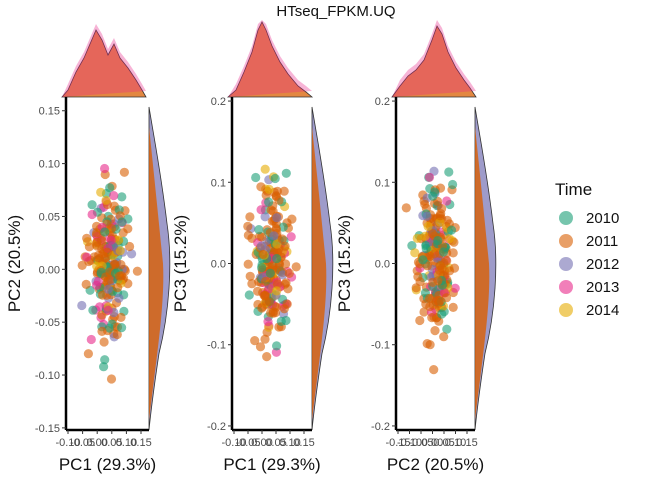  I want to click on legend-title: Time, so click(573, 189).